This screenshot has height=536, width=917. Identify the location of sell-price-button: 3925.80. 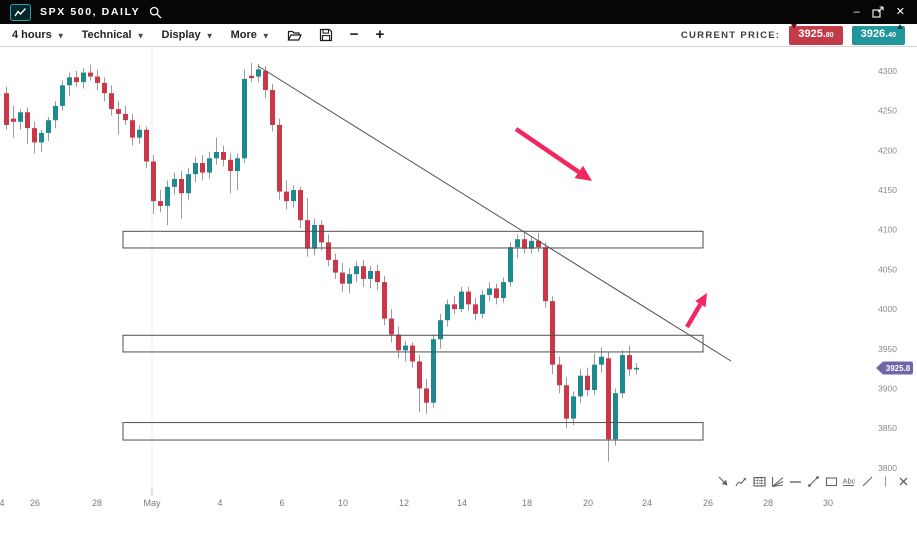
(816, 34).